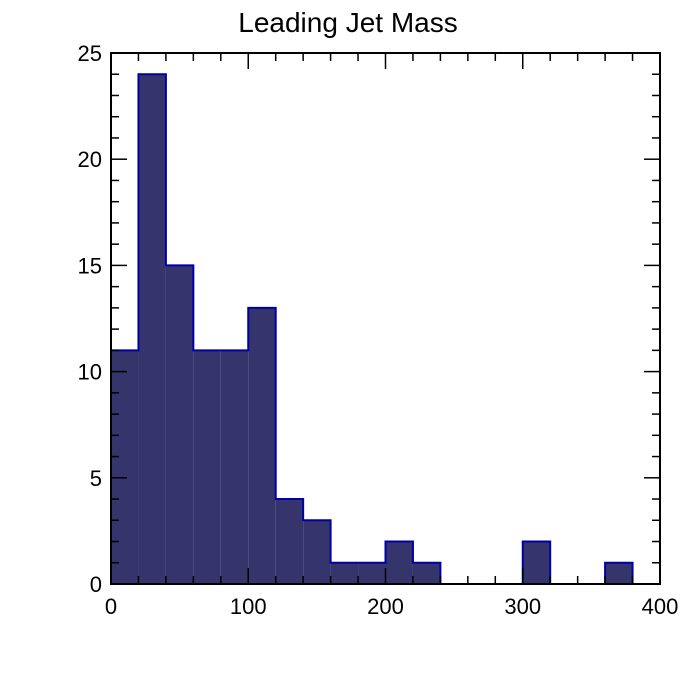 This screenshot has height=677, width=696. What do you see at coordinates (385, 606) in the screenshot?
I see `x-tick-label: 200` at bounding box center [385, 606].